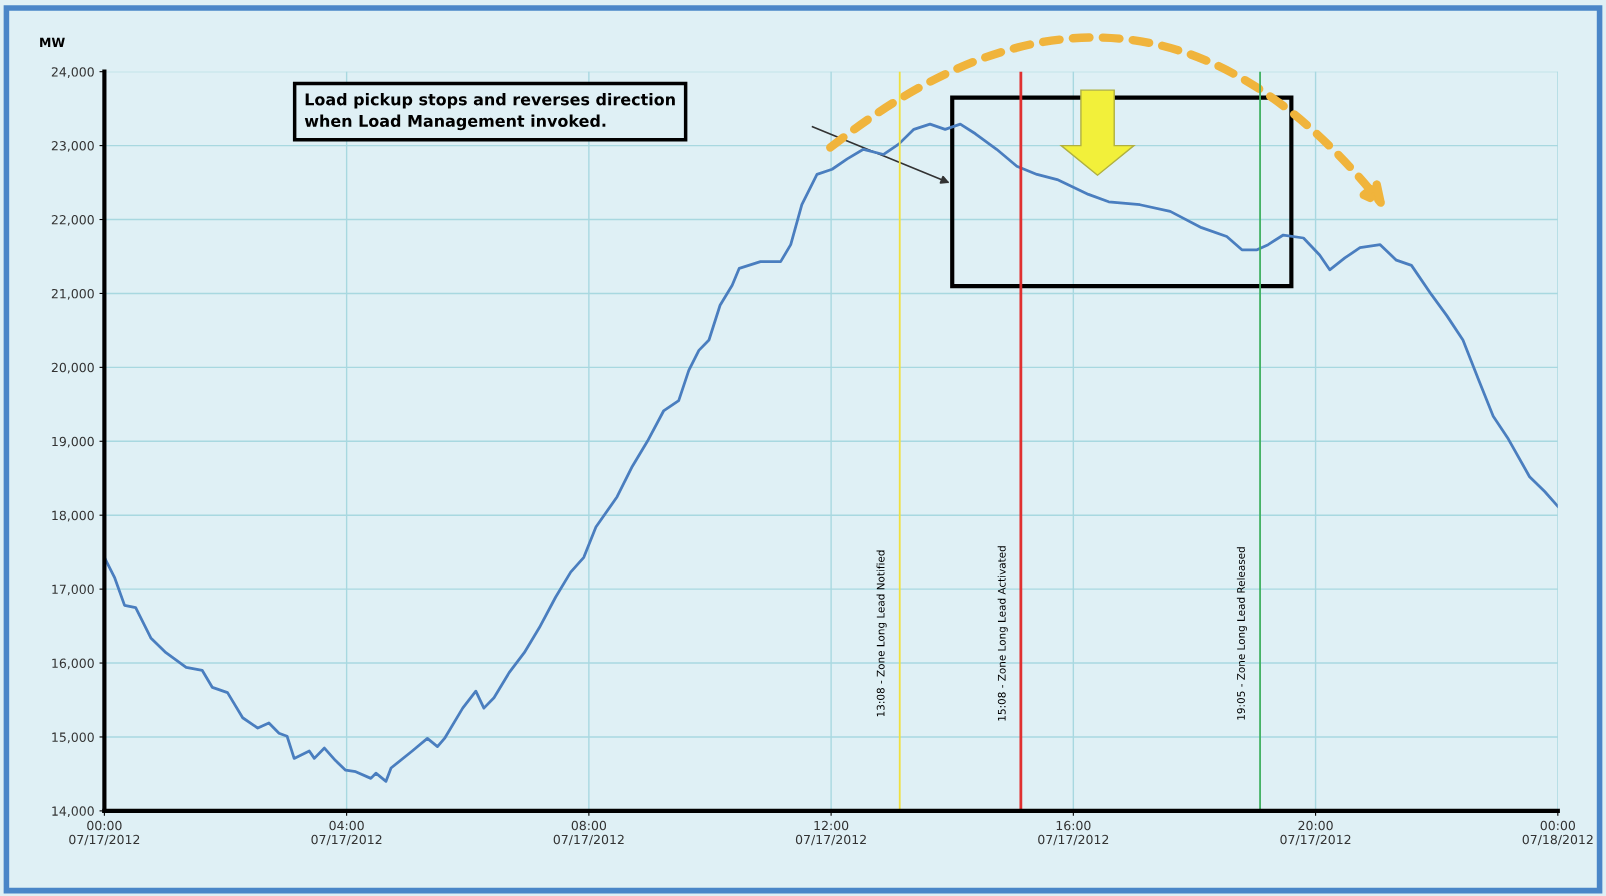  Describe the element at coordinates (73, 812) in the screenshot. I see `y-tick-label: 14,000` at that location.